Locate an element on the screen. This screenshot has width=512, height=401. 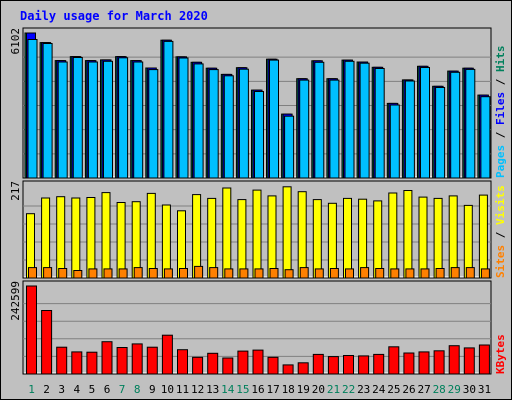
x-tick-label-day-17: 17 is located at coordinates (272, 389).